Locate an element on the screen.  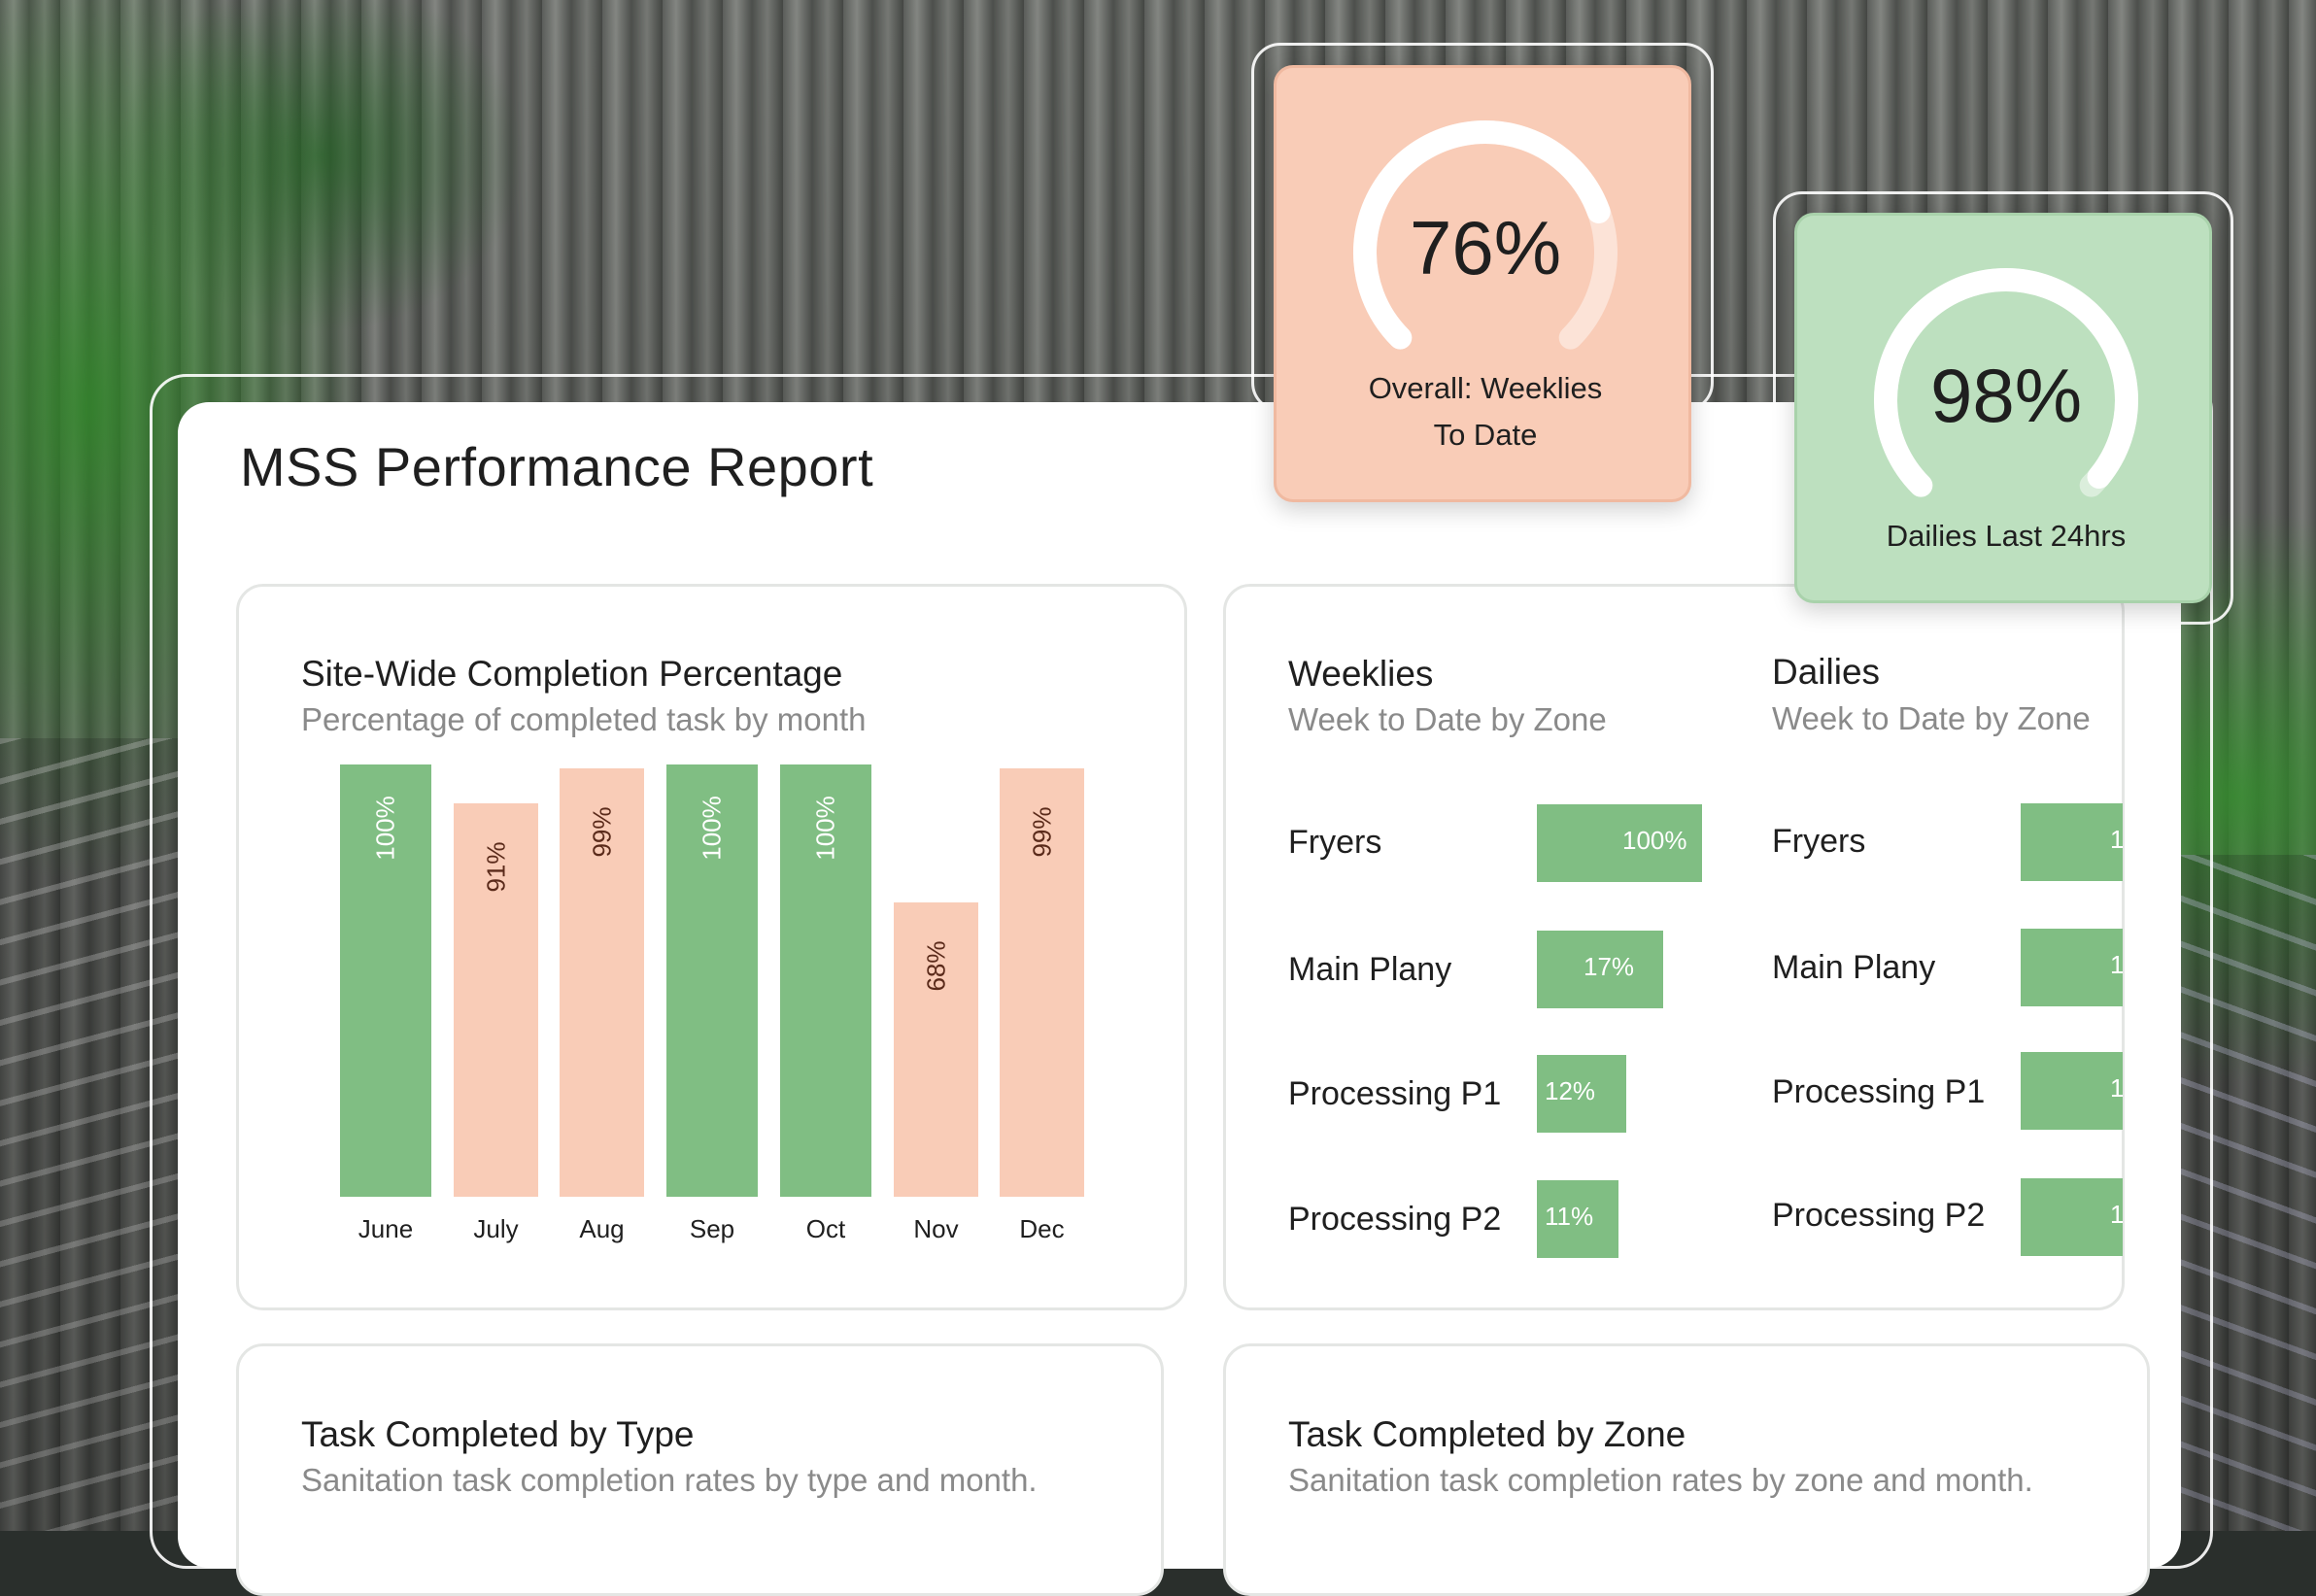
x-tick-label: Aug is located at coordinates (602, 1228).